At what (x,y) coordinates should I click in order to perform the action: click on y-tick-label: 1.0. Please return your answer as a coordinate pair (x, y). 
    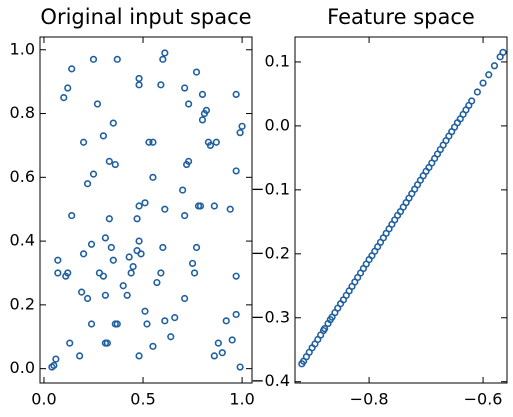
    Looking at the image, I should click on (22, 48).